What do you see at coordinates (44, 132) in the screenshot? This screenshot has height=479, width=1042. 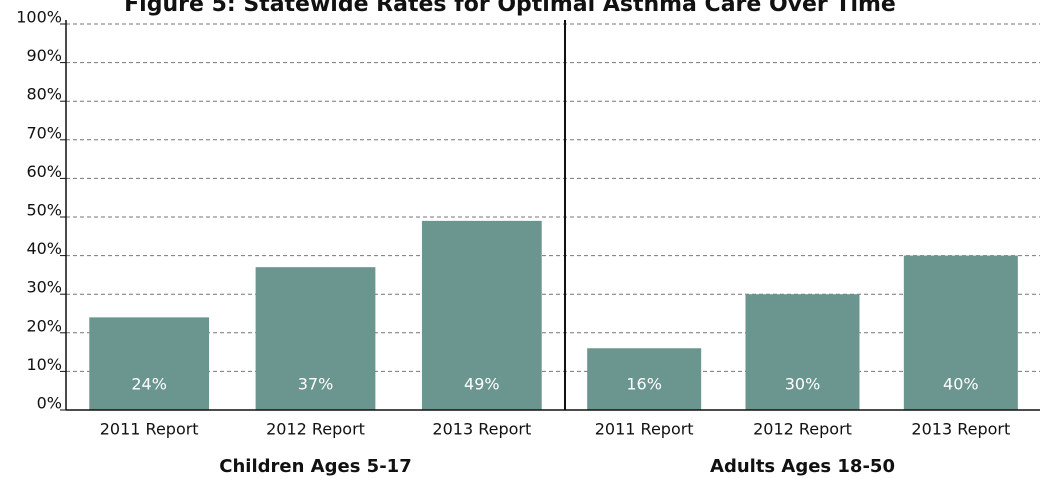 I see `y-tick-label: 70%` at bounding box center [44, 132].